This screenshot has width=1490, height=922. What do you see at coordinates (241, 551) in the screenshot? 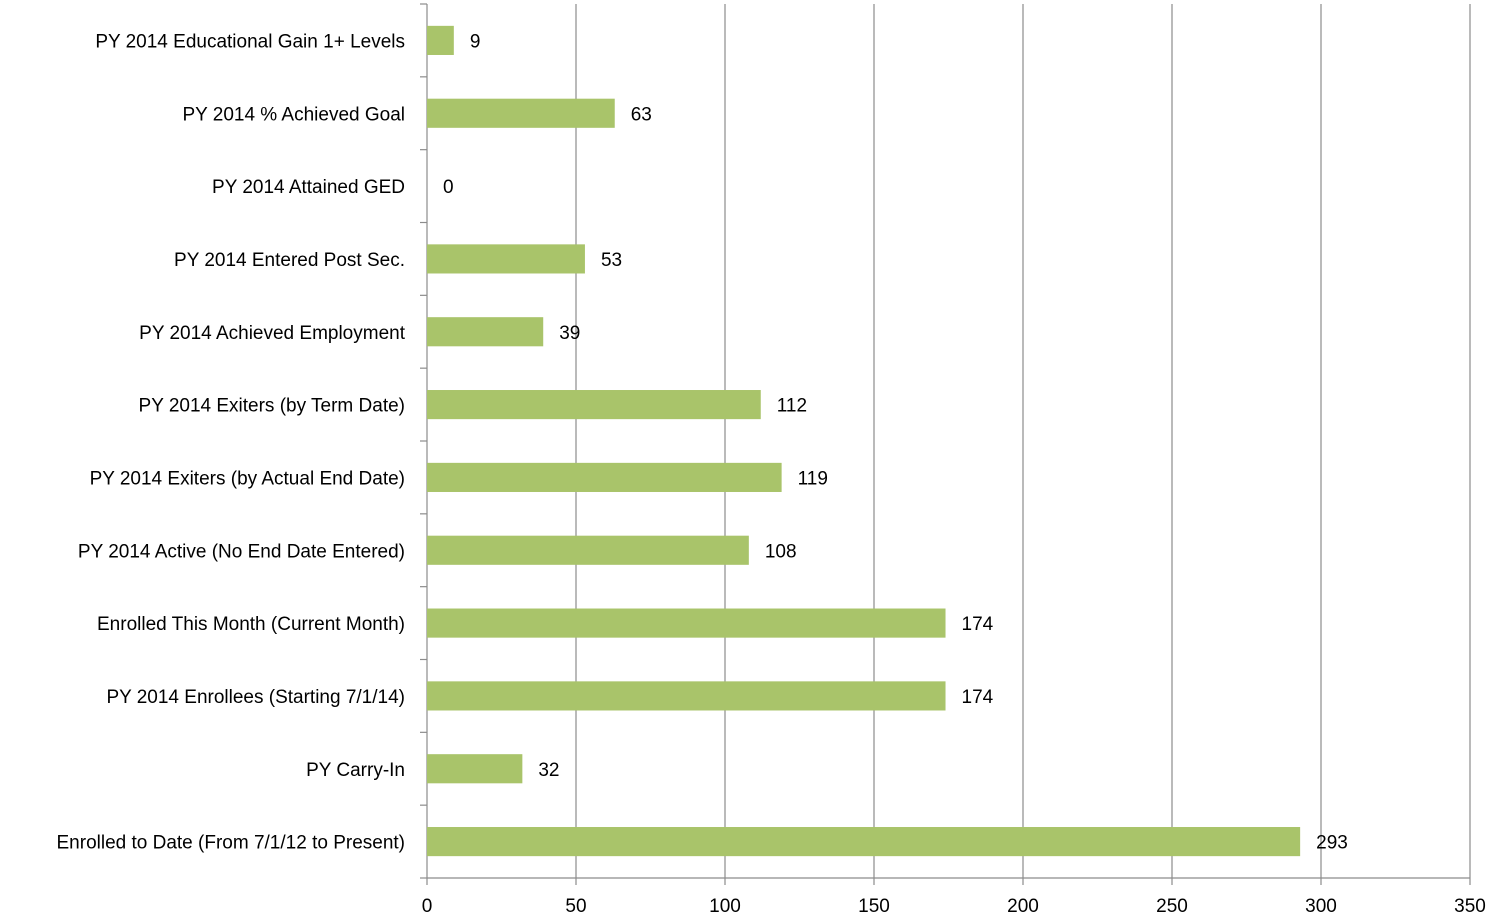
I see `category-label: PY 2014 Active (No End Date Entered)` at bounding box center [241, 551].